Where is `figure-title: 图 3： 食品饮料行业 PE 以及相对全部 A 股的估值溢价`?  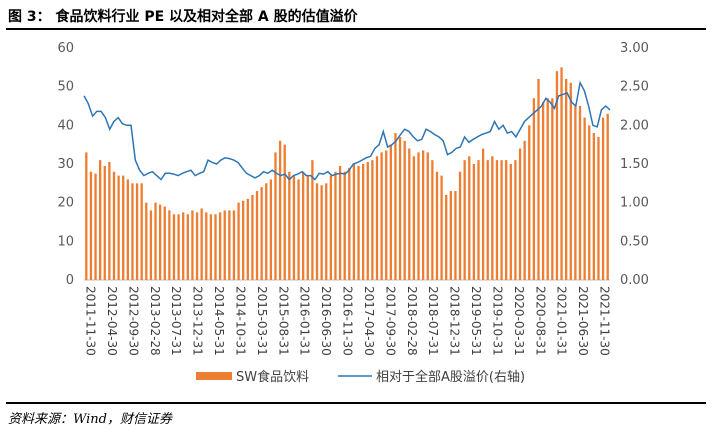
figure-title: 图 3： 食品饮料行业 PE 以及相对全部 A 股的估值溢价 is located at coordinates (183, 17).